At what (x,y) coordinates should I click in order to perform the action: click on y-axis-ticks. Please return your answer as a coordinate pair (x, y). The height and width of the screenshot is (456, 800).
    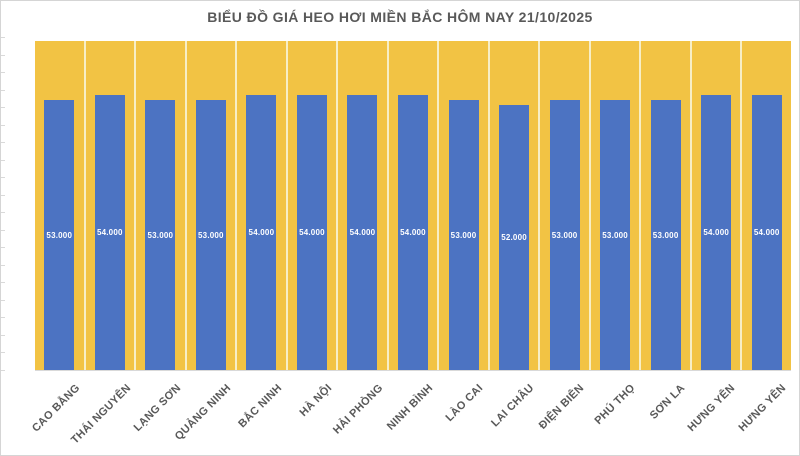
    Looking at the image, I should click on (4, 228).